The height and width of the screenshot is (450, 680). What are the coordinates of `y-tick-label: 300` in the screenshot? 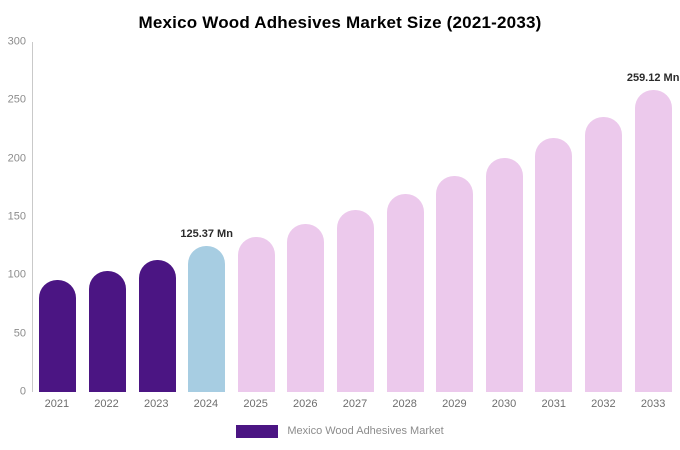 It's located at (16, 41).